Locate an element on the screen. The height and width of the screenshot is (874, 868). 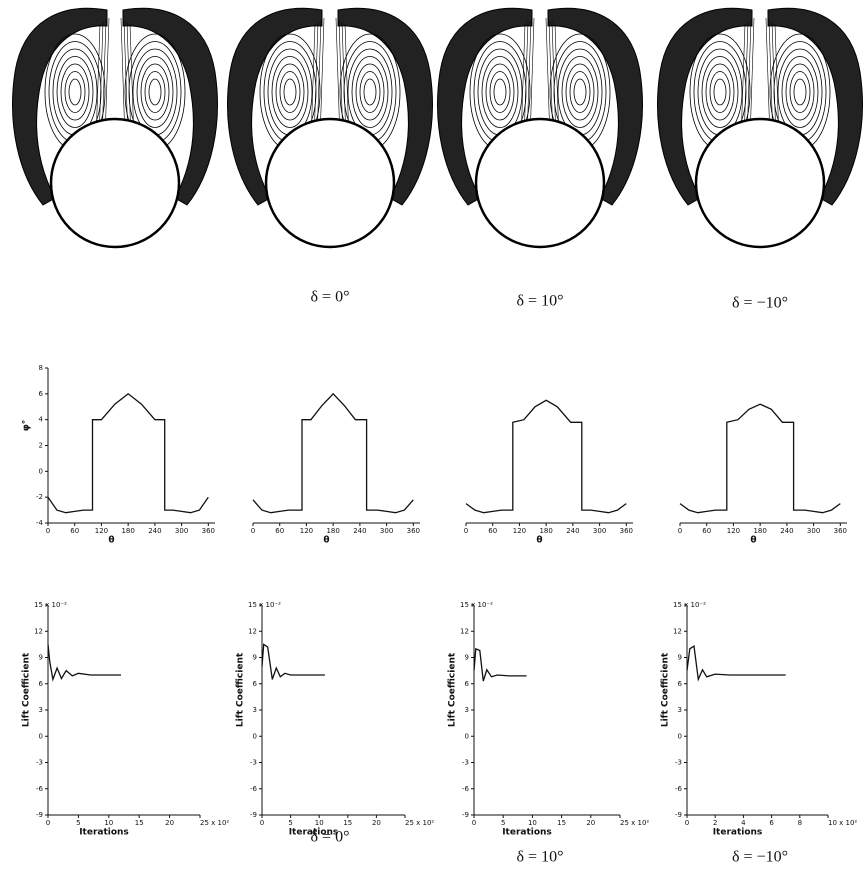
caption: δ = 10° is located at coordinates (540, 857).